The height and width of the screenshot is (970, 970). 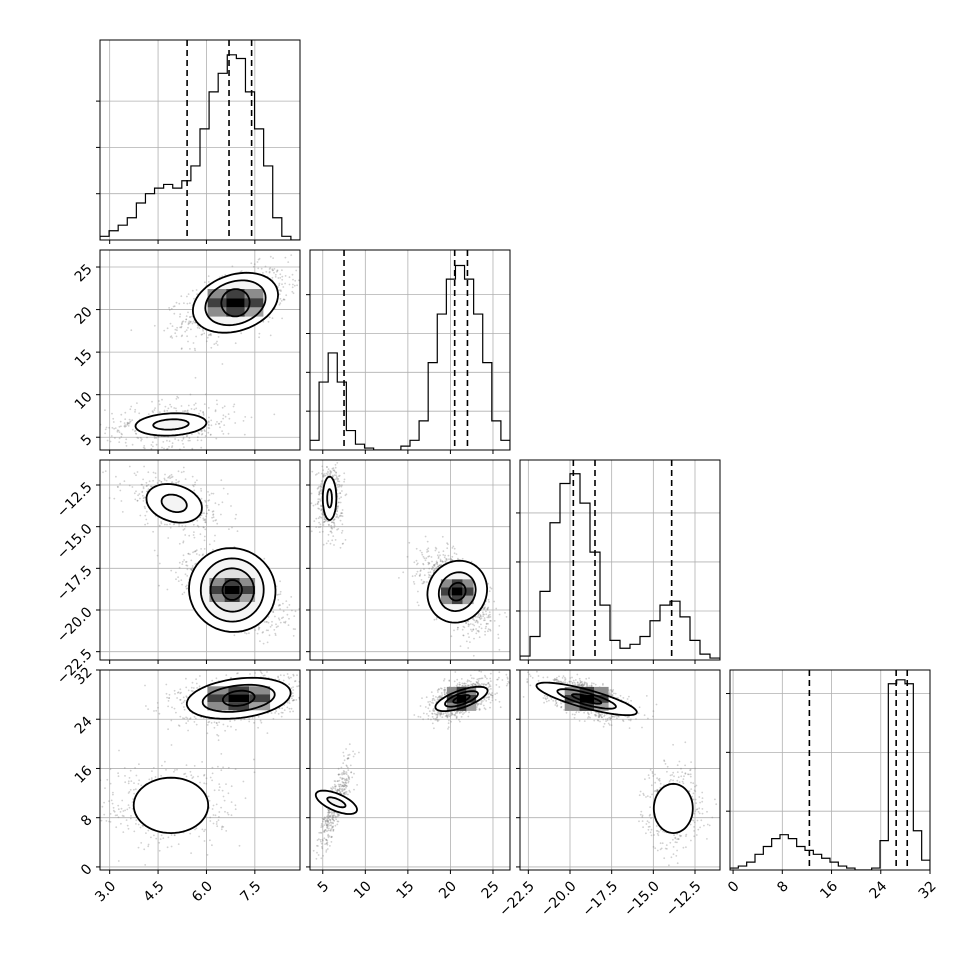 What do you see at coordinates (324, 887) in the screenshot?
I see `x-tick-label: 5` at bounding box center [324, 887].